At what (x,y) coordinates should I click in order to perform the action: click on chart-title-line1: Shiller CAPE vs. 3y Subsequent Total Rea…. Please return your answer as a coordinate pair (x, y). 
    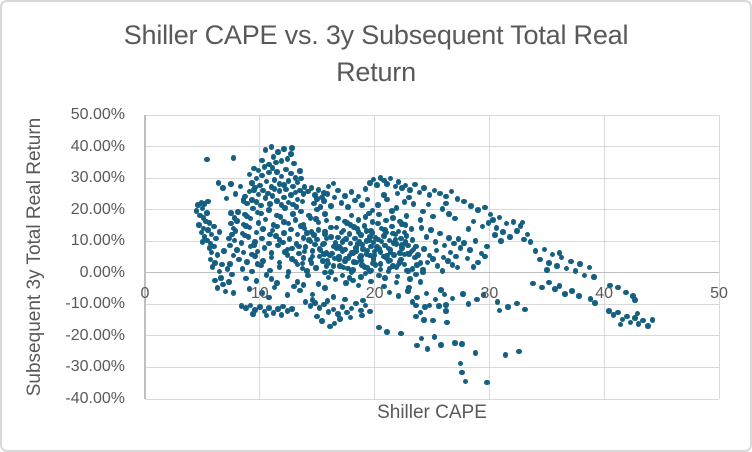
    Looking at the image, I should click on (376, 35).